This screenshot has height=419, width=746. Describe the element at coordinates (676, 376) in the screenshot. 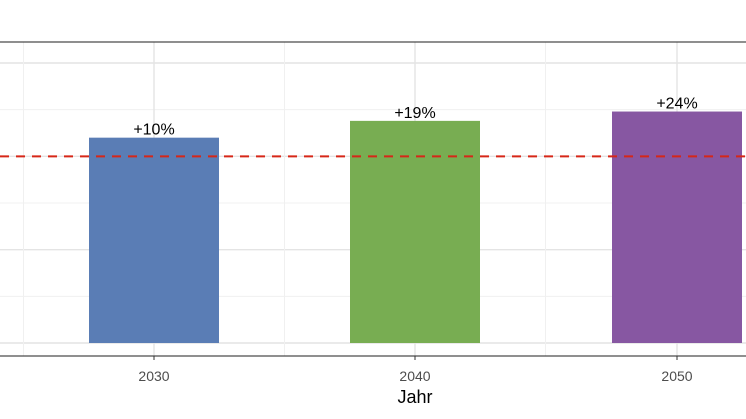

I see `x-tick-label: 2050` at that location.